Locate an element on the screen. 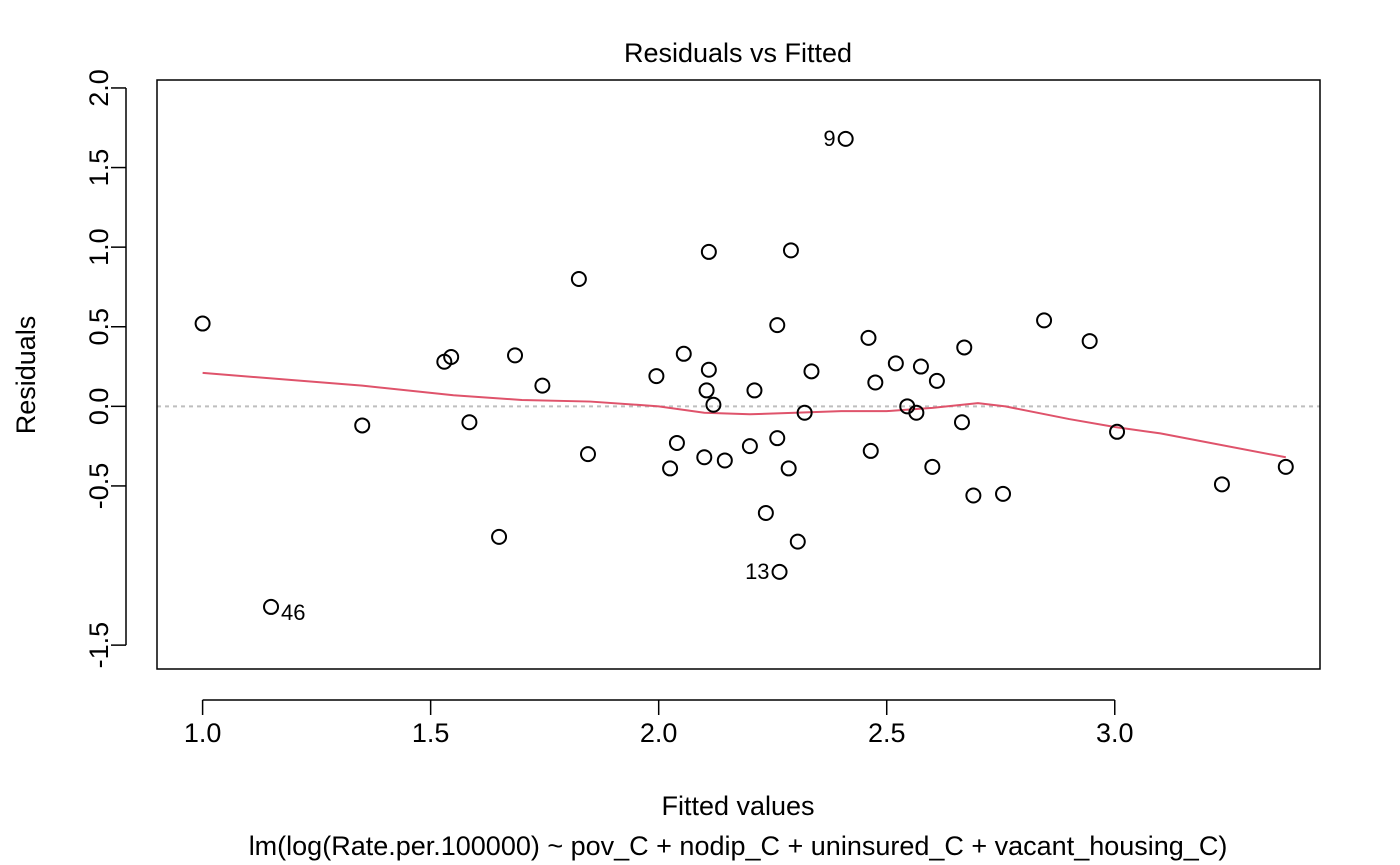  y-tick-label: 1.0 is located at coordinates (99, 247).